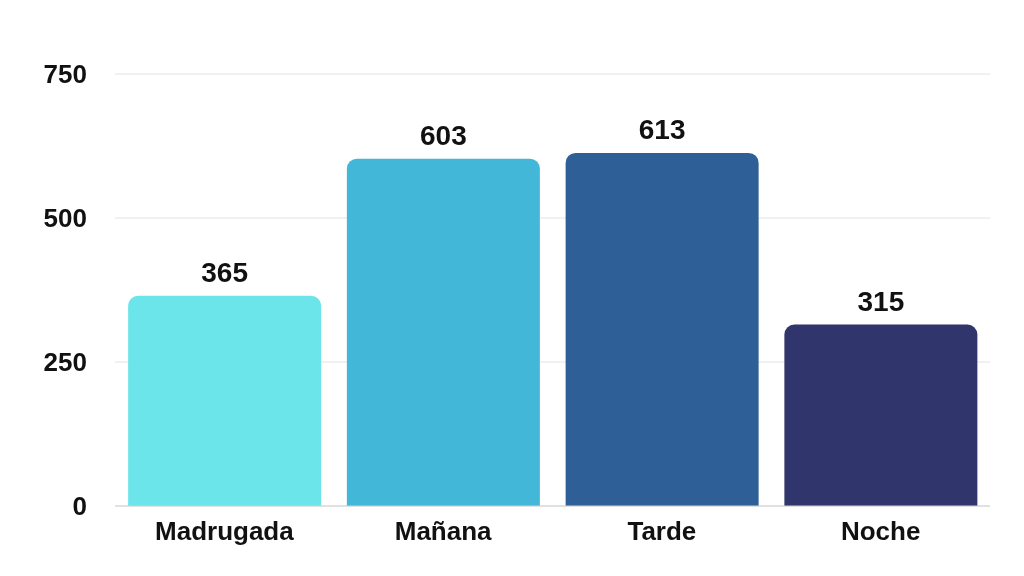 Image resolution: width=1024 pixels, height=576 pixels. Describe the element at coordinates (881, 301) in the screenshot. I see `data-label: 315` at that location.